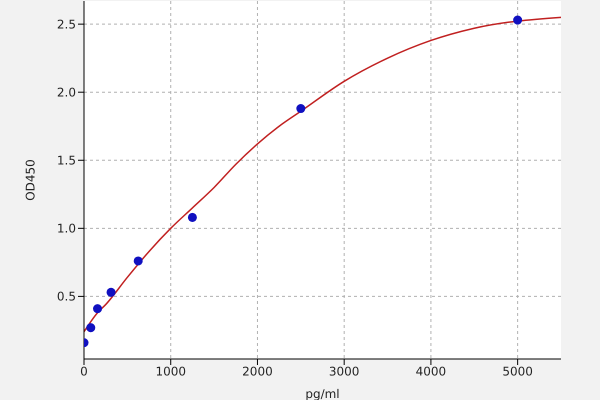 This screenshot has height=400, width=600. What do you see at coordinates (170, 371) in the screenshot?
I see `x-tick-label: 1000` at bounding box center [170, 371].